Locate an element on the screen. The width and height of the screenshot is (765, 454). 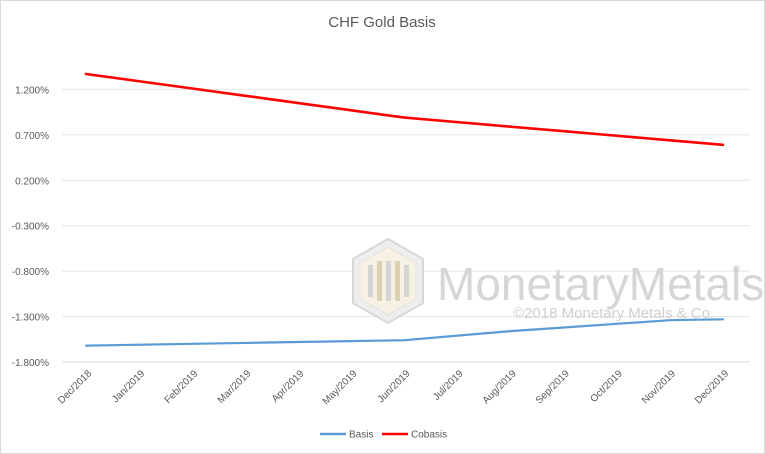
chart-title: CHF Gold Basis is located at coordinates (382, 22).